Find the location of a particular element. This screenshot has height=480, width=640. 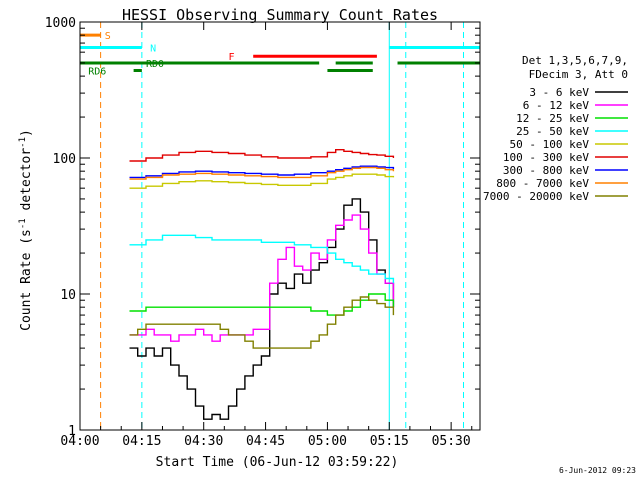

legend-header-1: Det 1,3,5,6,7,9, is located at coordinates (575, 60).